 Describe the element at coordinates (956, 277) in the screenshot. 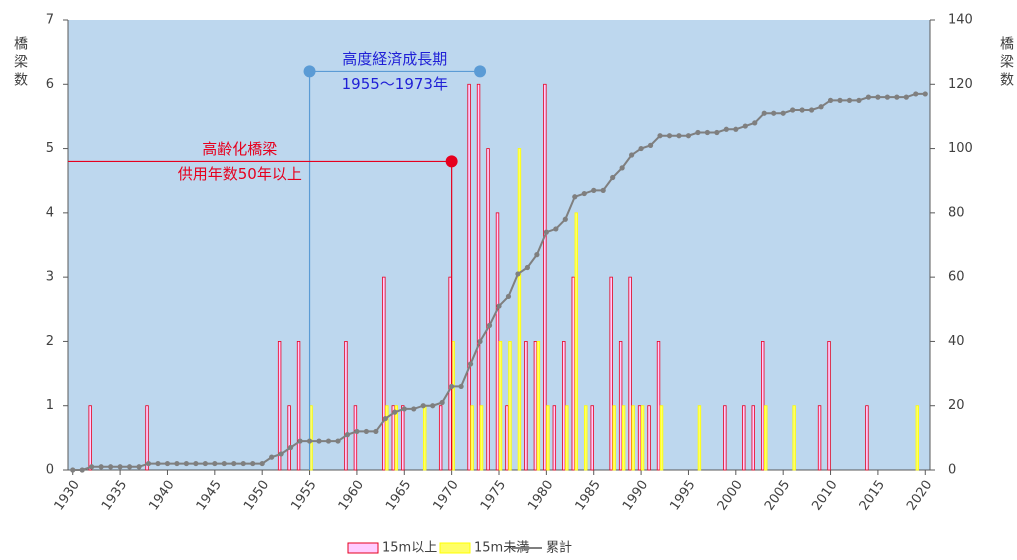

I see `y2-tick-label: 60` at that location.